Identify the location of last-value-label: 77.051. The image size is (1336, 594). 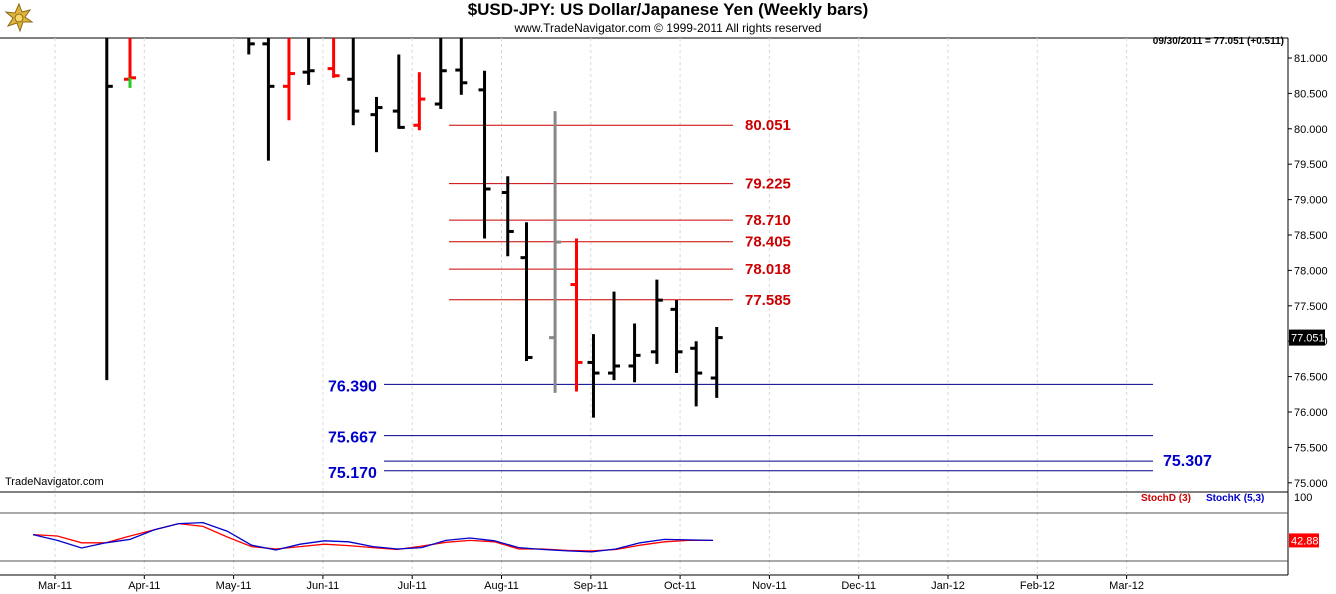
(1308, 339).